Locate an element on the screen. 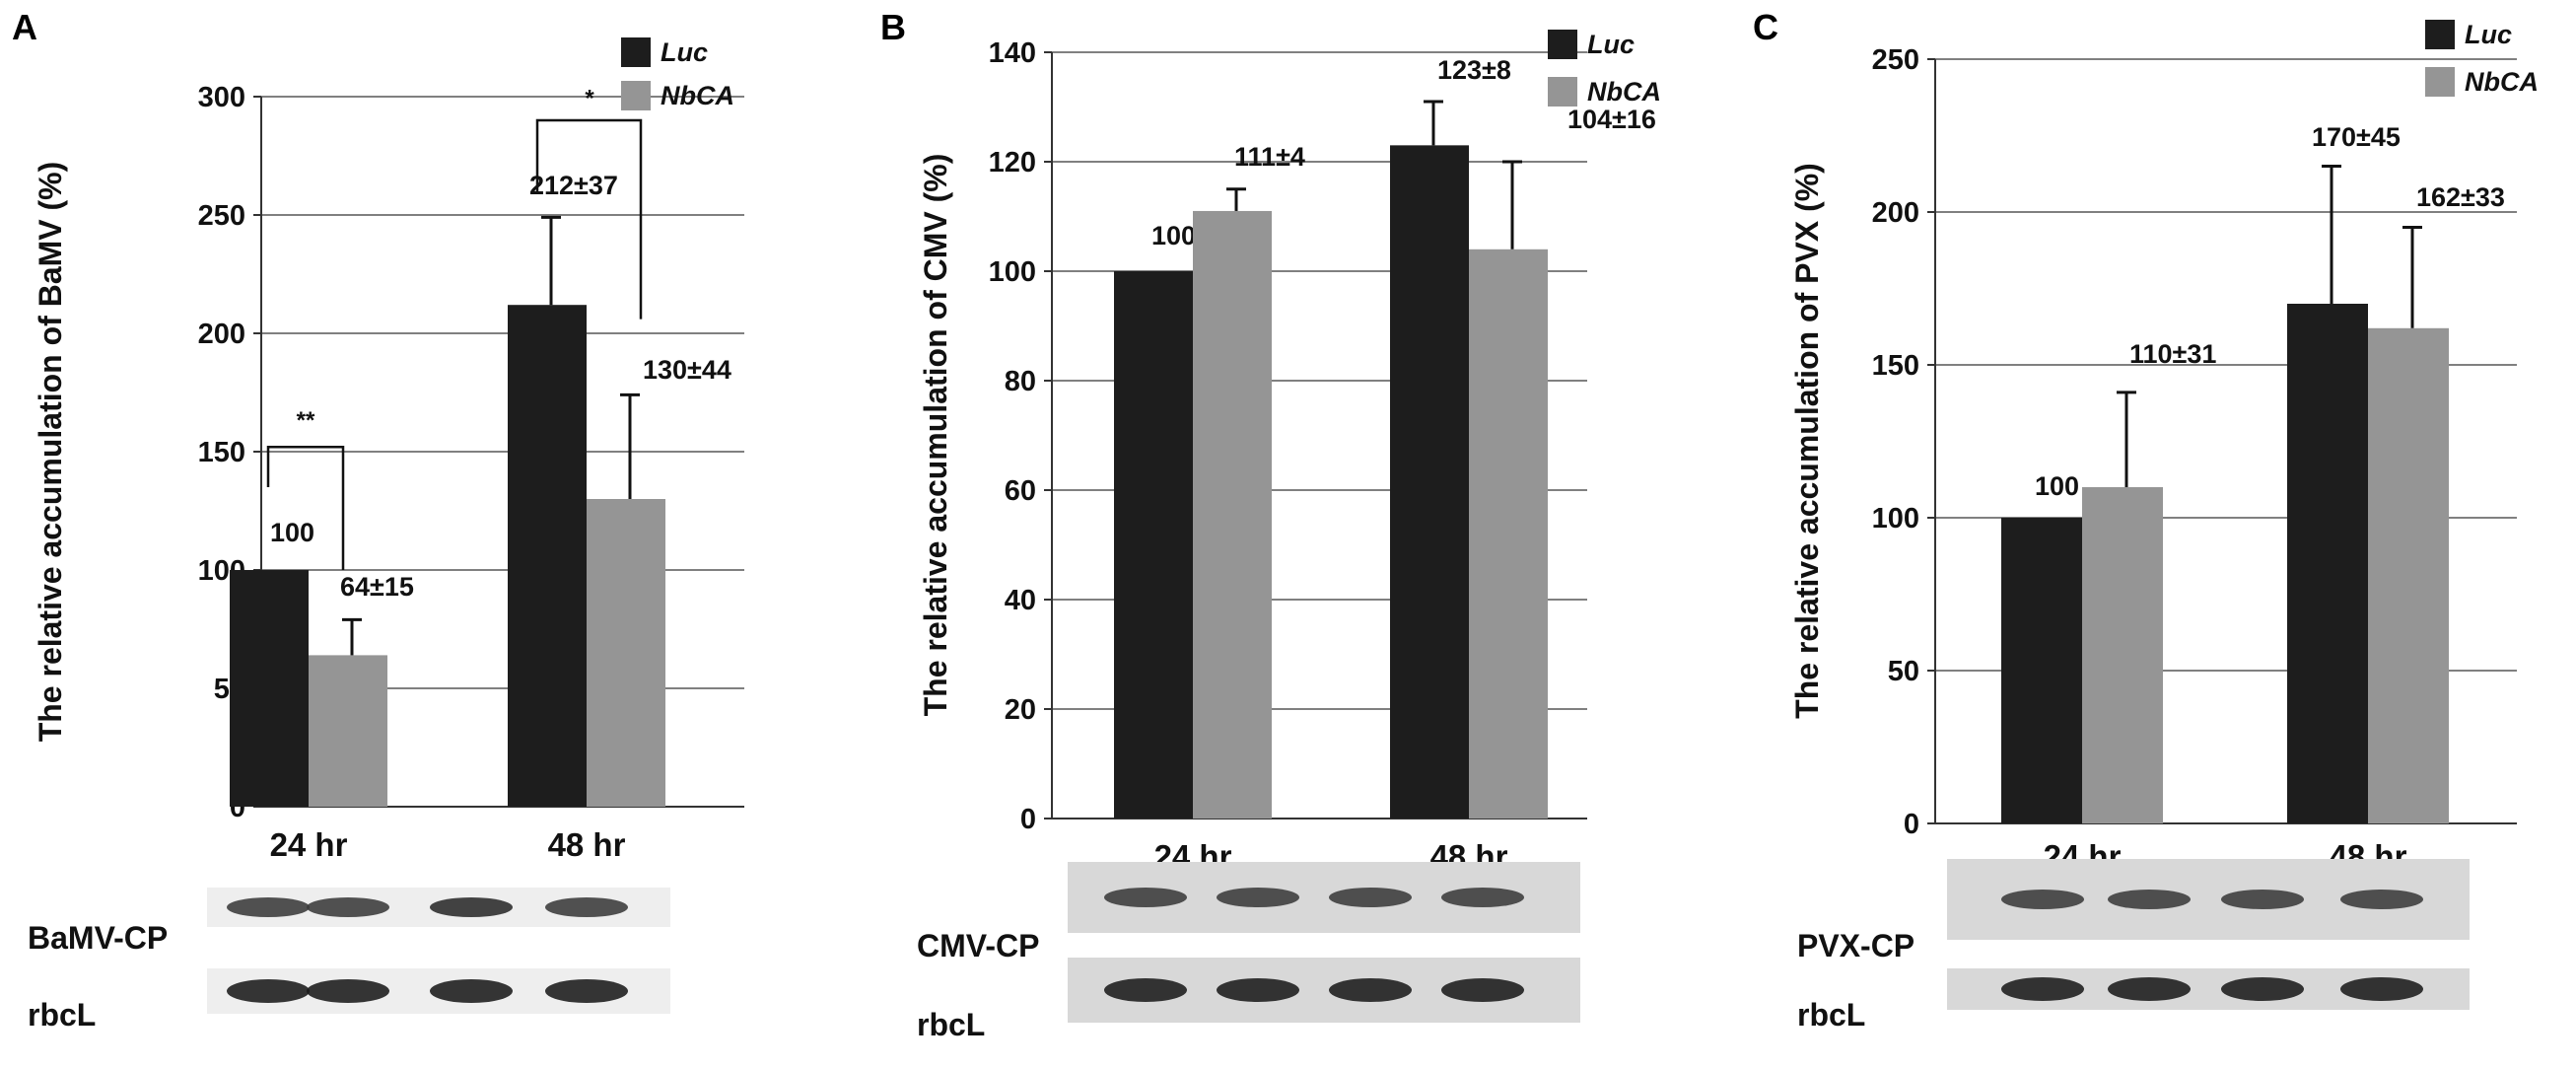  data-label: 111±4 is located at coordinates (1270, 157).